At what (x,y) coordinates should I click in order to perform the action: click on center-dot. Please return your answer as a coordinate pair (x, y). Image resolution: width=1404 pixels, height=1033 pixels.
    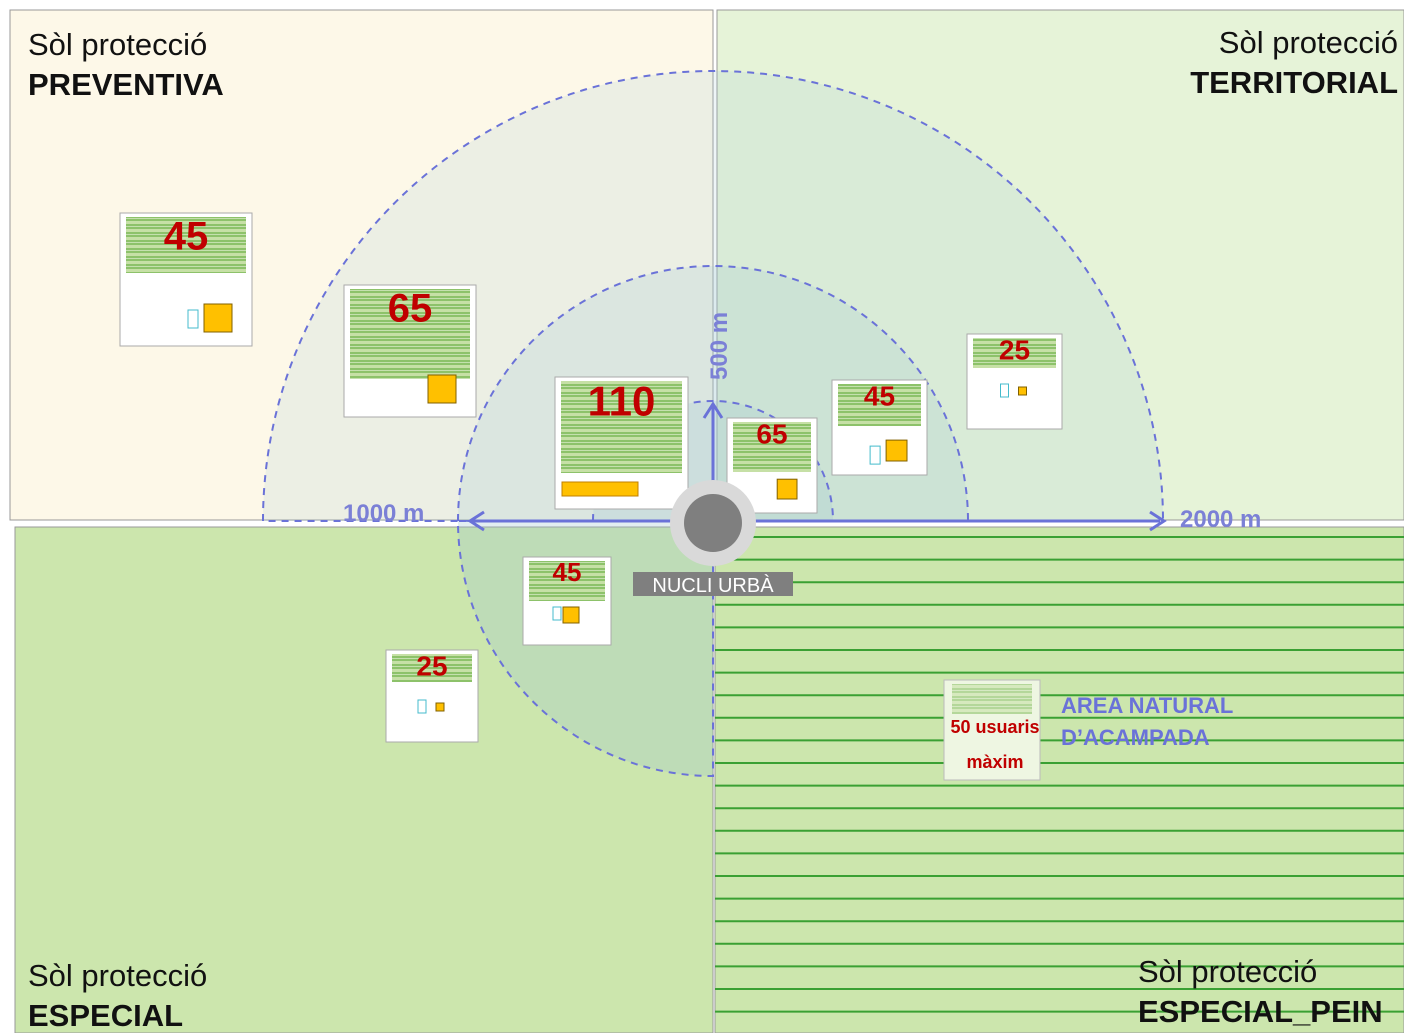
    Looking at the image, I should click on (713, 523).